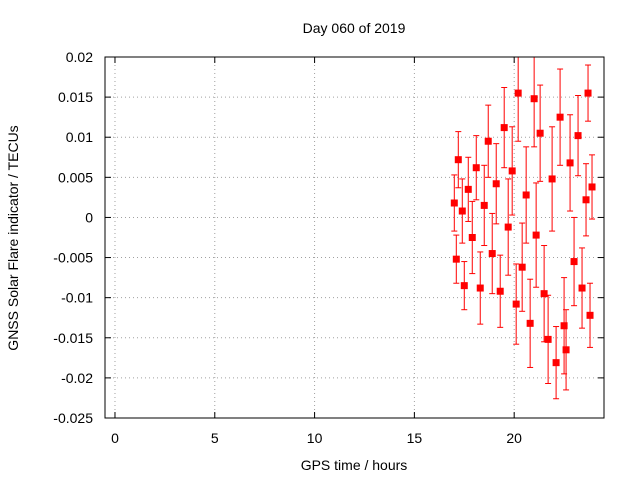 The image size is (640, 480). I want to click on chart-title: Day 060 of 2019, so click(354, 28).